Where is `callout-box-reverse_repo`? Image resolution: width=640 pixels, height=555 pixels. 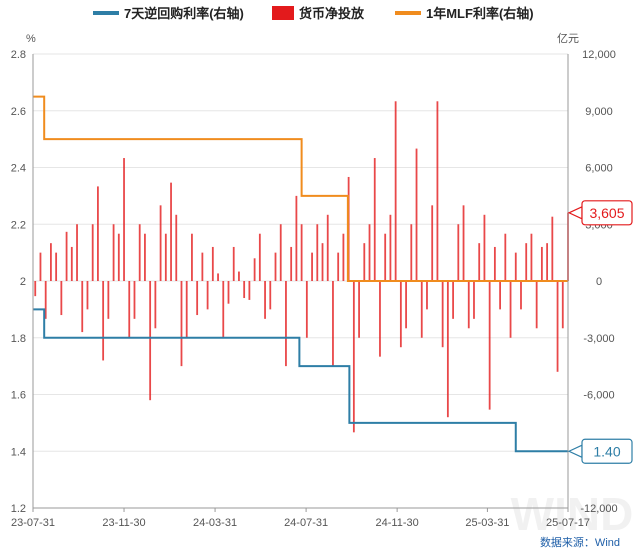
callout-box-reverse_repo is located at coordinates (607, 451).